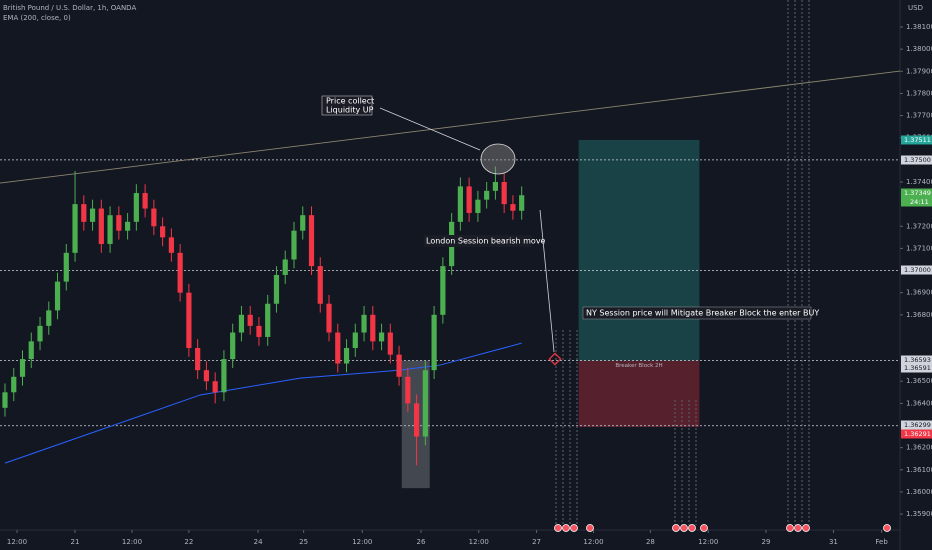 The width and height of the screenshot is (932, 550). What do you see at coordinates (37, 18) in the screenshot?
I see `ema-legend: EMA (200, close, 0)` at bounding box center [37, 18].